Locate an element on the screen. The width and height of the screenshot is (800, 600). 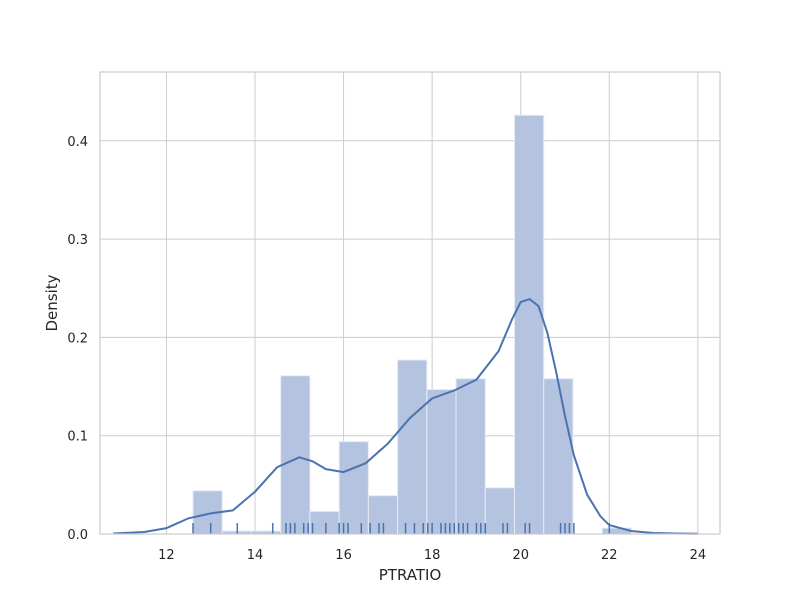
y-tick-label: 0.4 is located at coordinates (77, 142).